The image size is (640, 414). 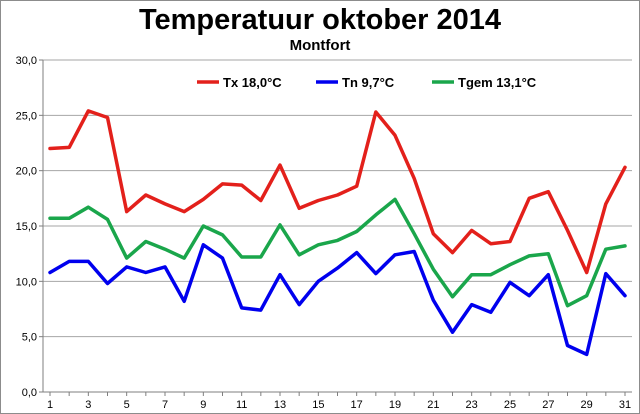 What do you see at coordinates (472, 405) in the screenshot?
I see `x-tick-label: 23` at bounding box center [472, 405].